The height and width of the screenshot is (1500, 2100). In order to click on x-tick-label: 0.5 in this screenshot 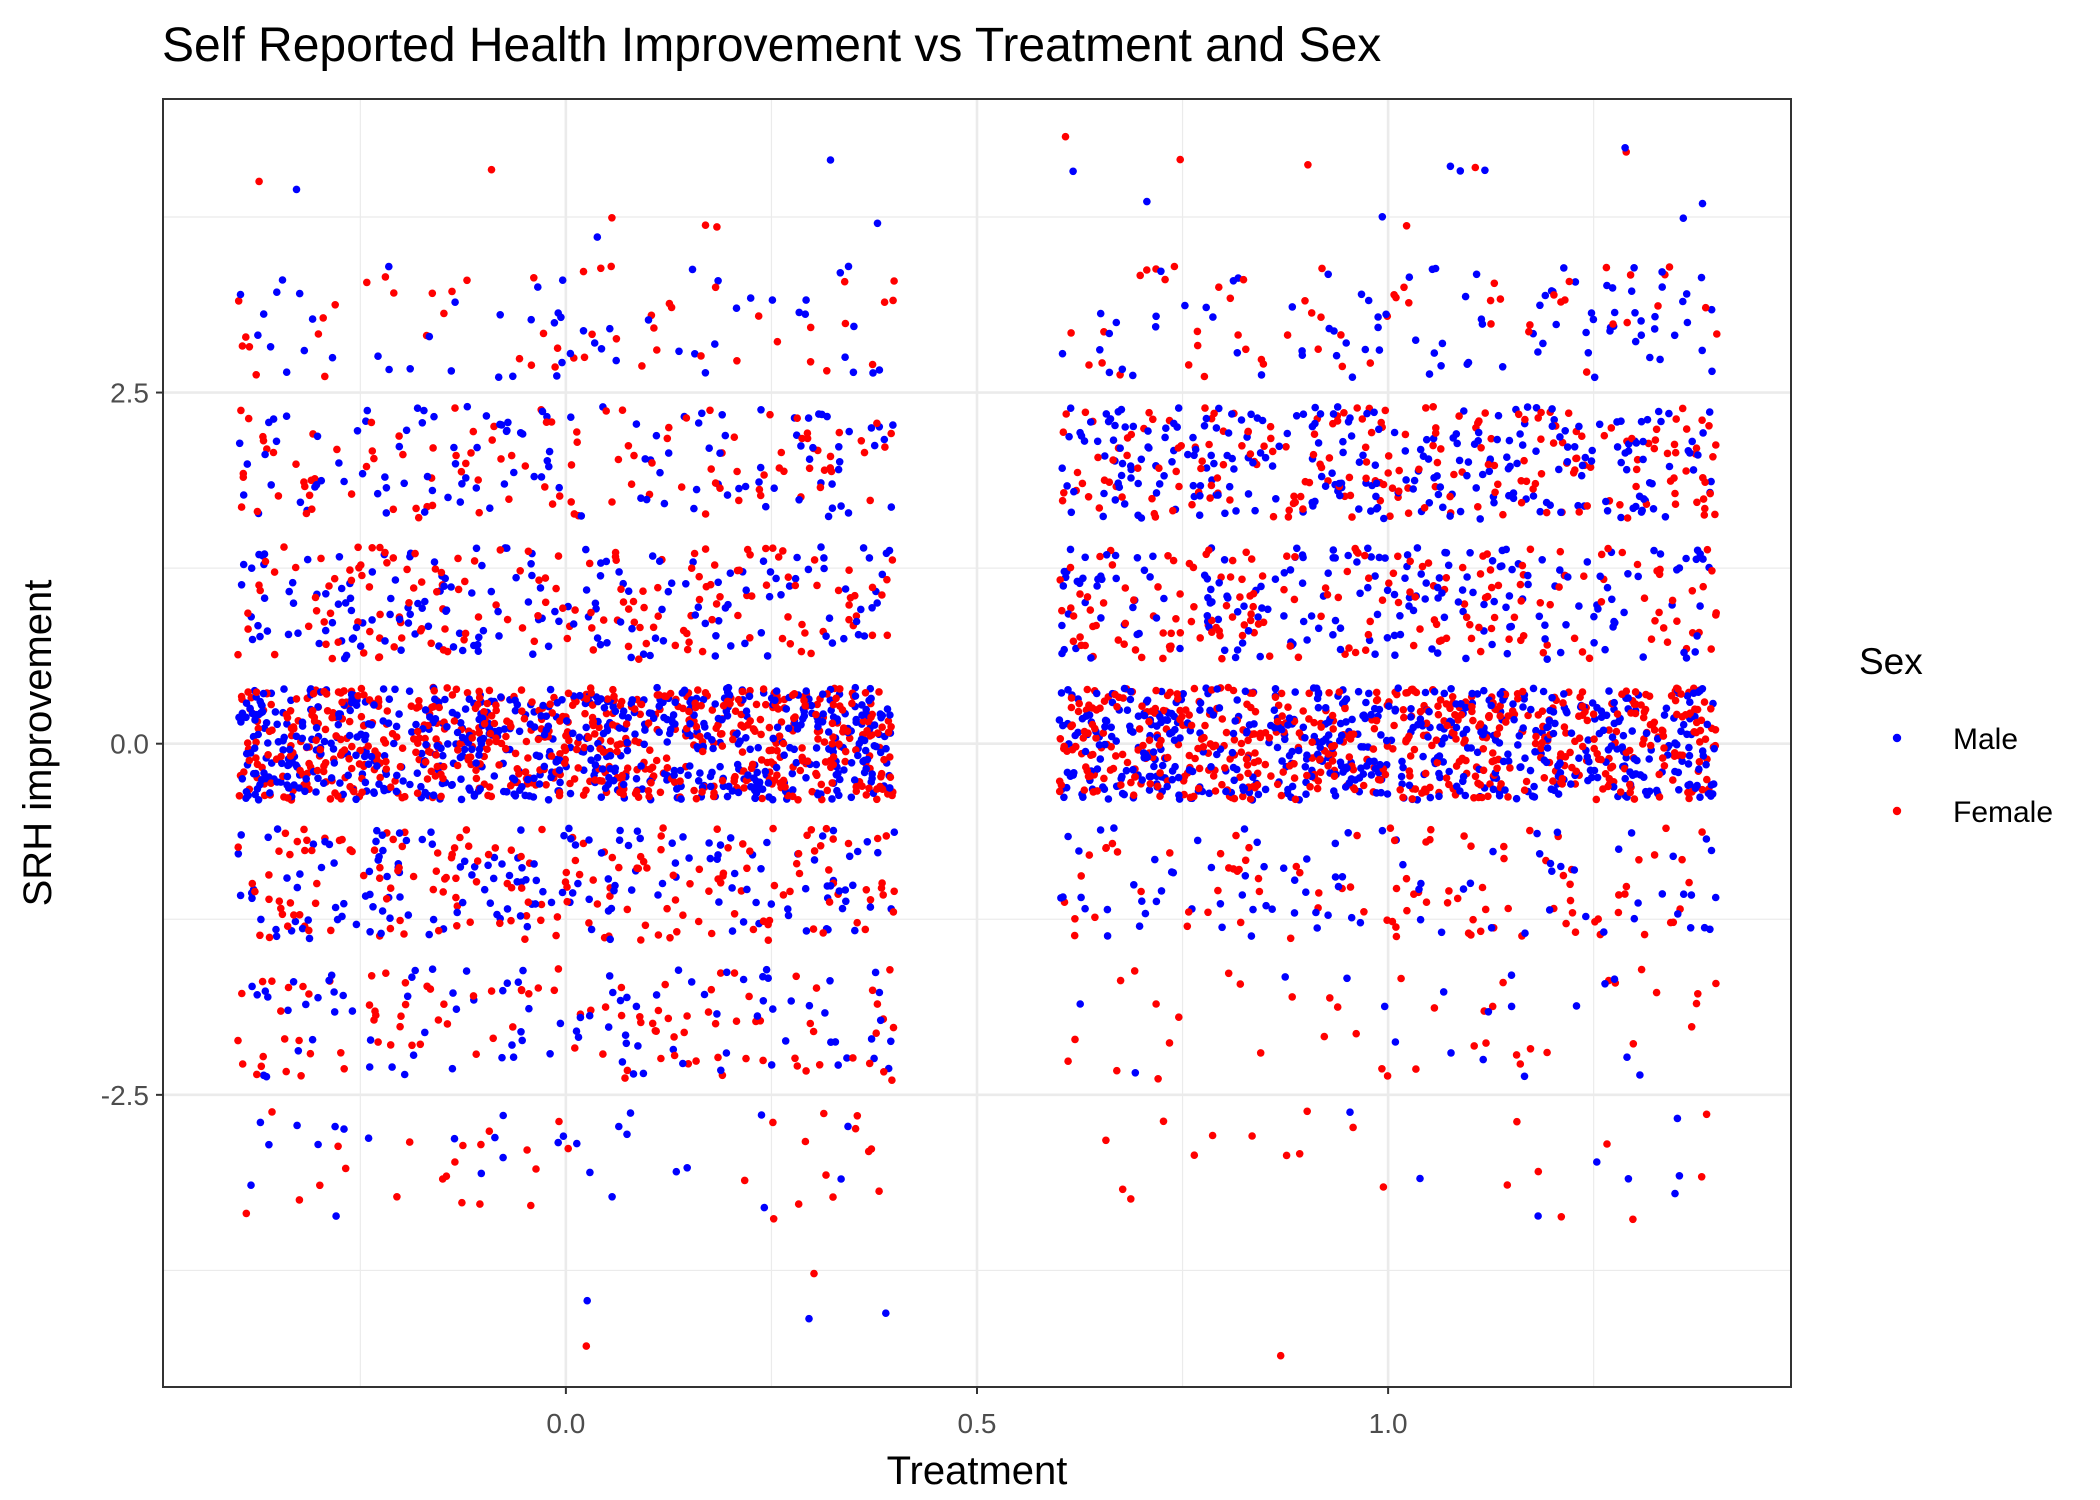, I will do `click(977, 1423)`.